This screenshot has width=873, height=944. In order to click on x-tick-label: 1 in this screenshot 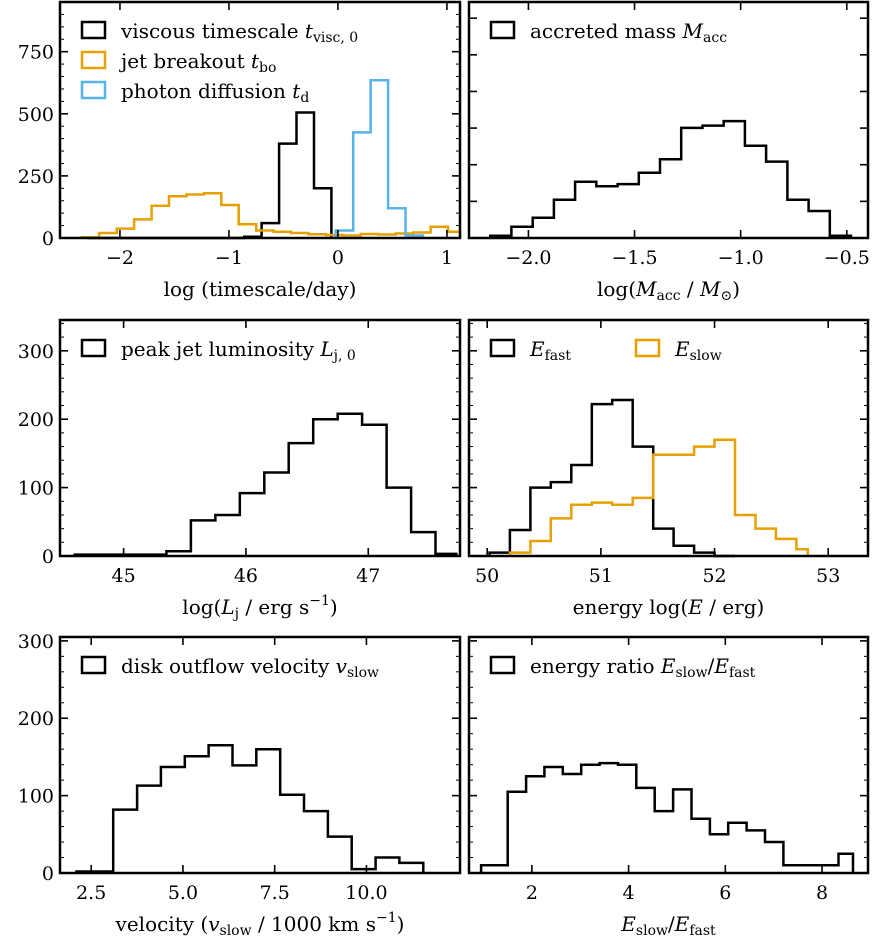, I will do `click(447, 258)`.